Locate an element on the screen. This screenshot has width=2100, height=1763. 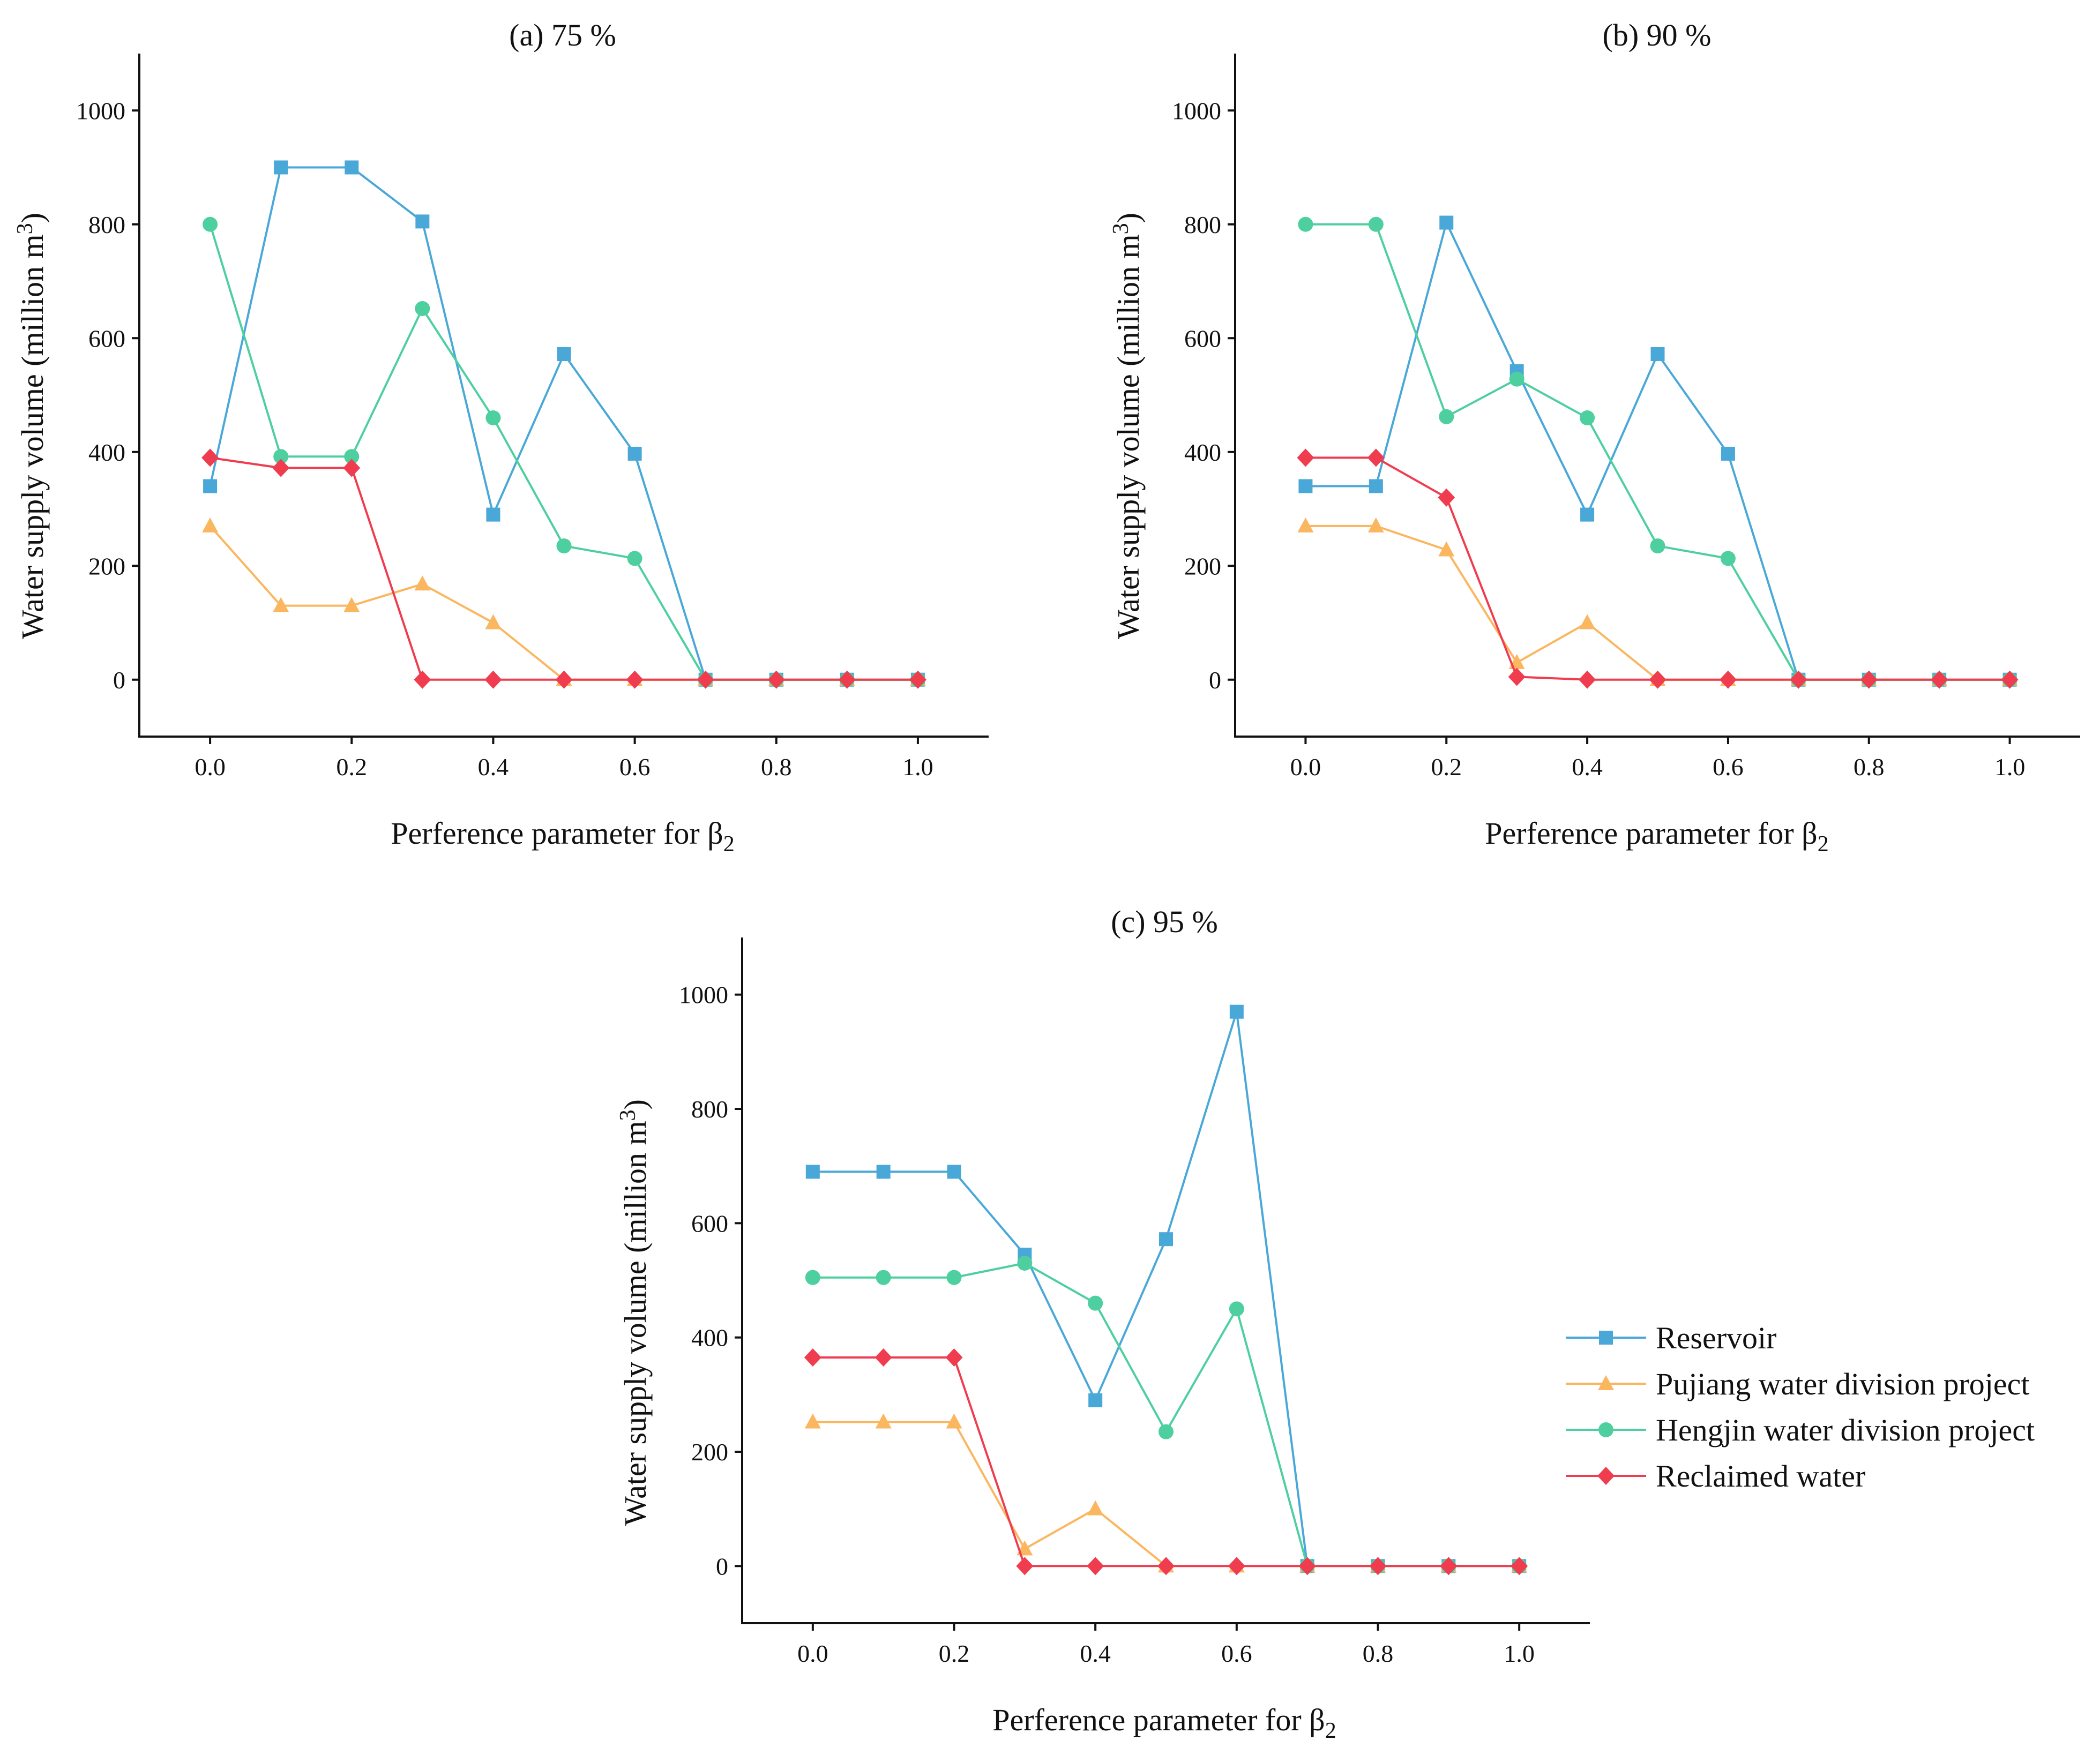
panel-title: (a) 75 % is located at coordinates (562, 35).